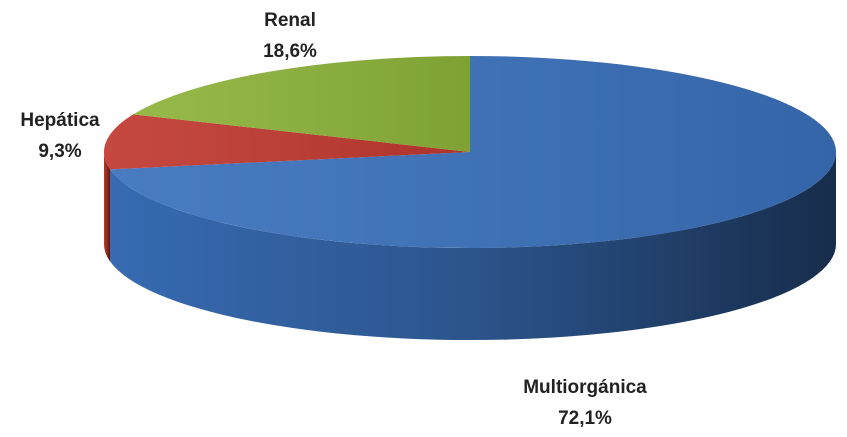 This screenshot has height=437, width=847. I want to click on data-label-value: 9,3%, so click(59, 151).